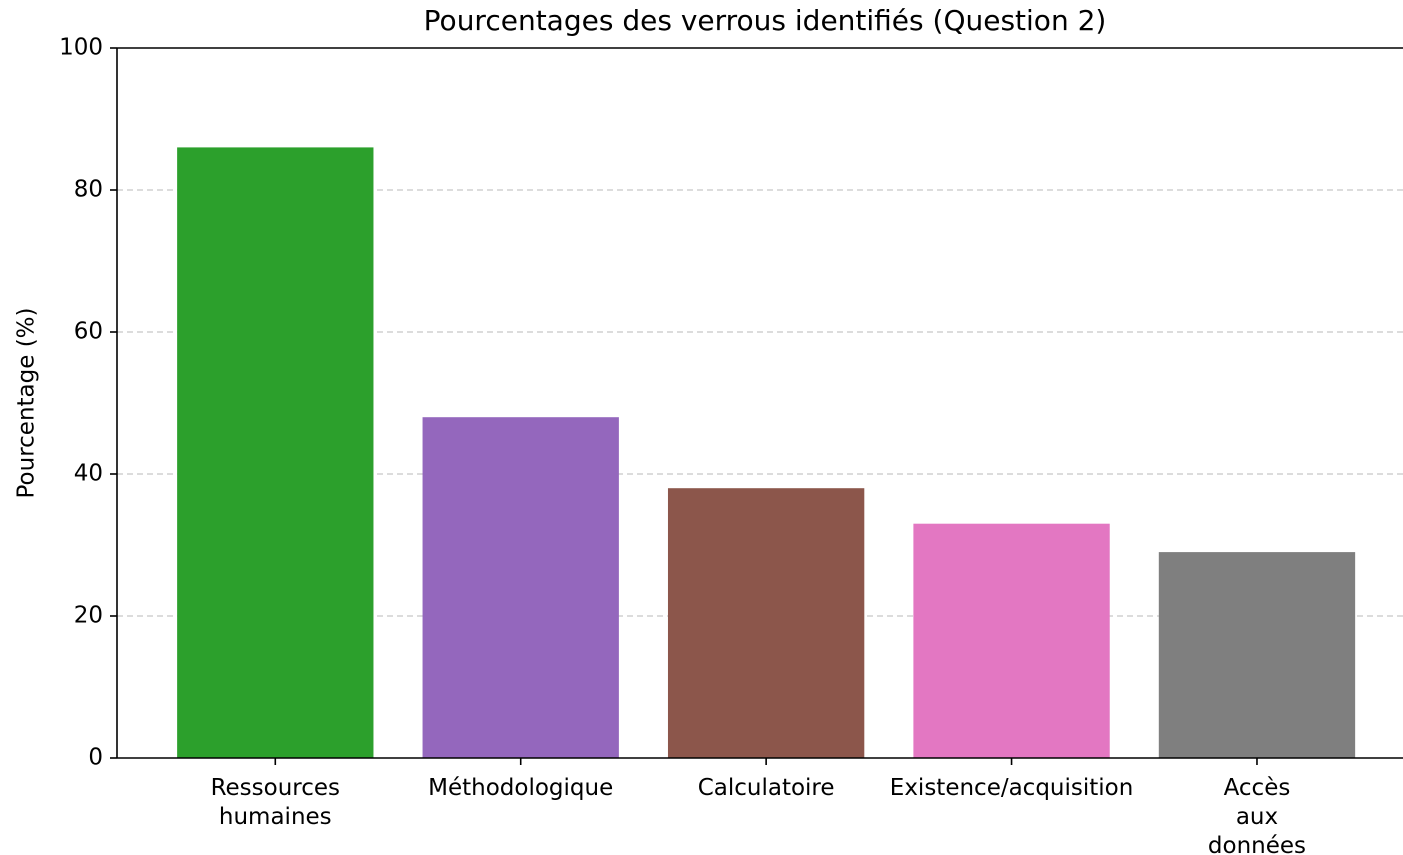 This screenshot has width=1403, height=855. I want to click on x-tick-label-line: données, so click(1257, 844).